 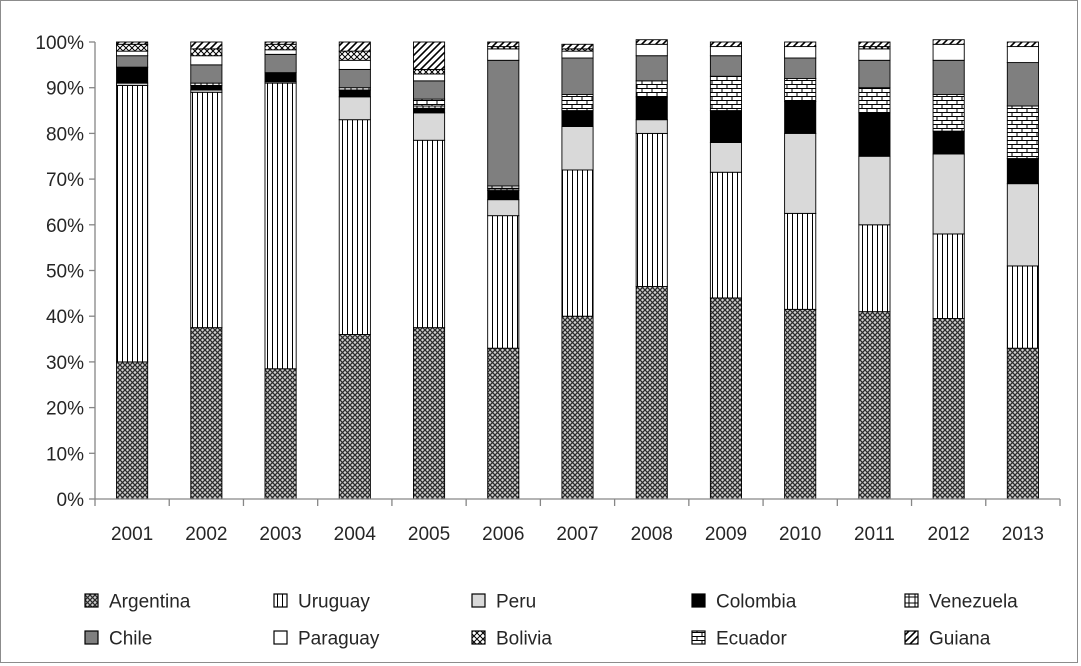 What do you see at coordinates (961, 602) in the screenshot?
I see `legend-item-venezuela: Venezuela` at bounding box center [961, 602].